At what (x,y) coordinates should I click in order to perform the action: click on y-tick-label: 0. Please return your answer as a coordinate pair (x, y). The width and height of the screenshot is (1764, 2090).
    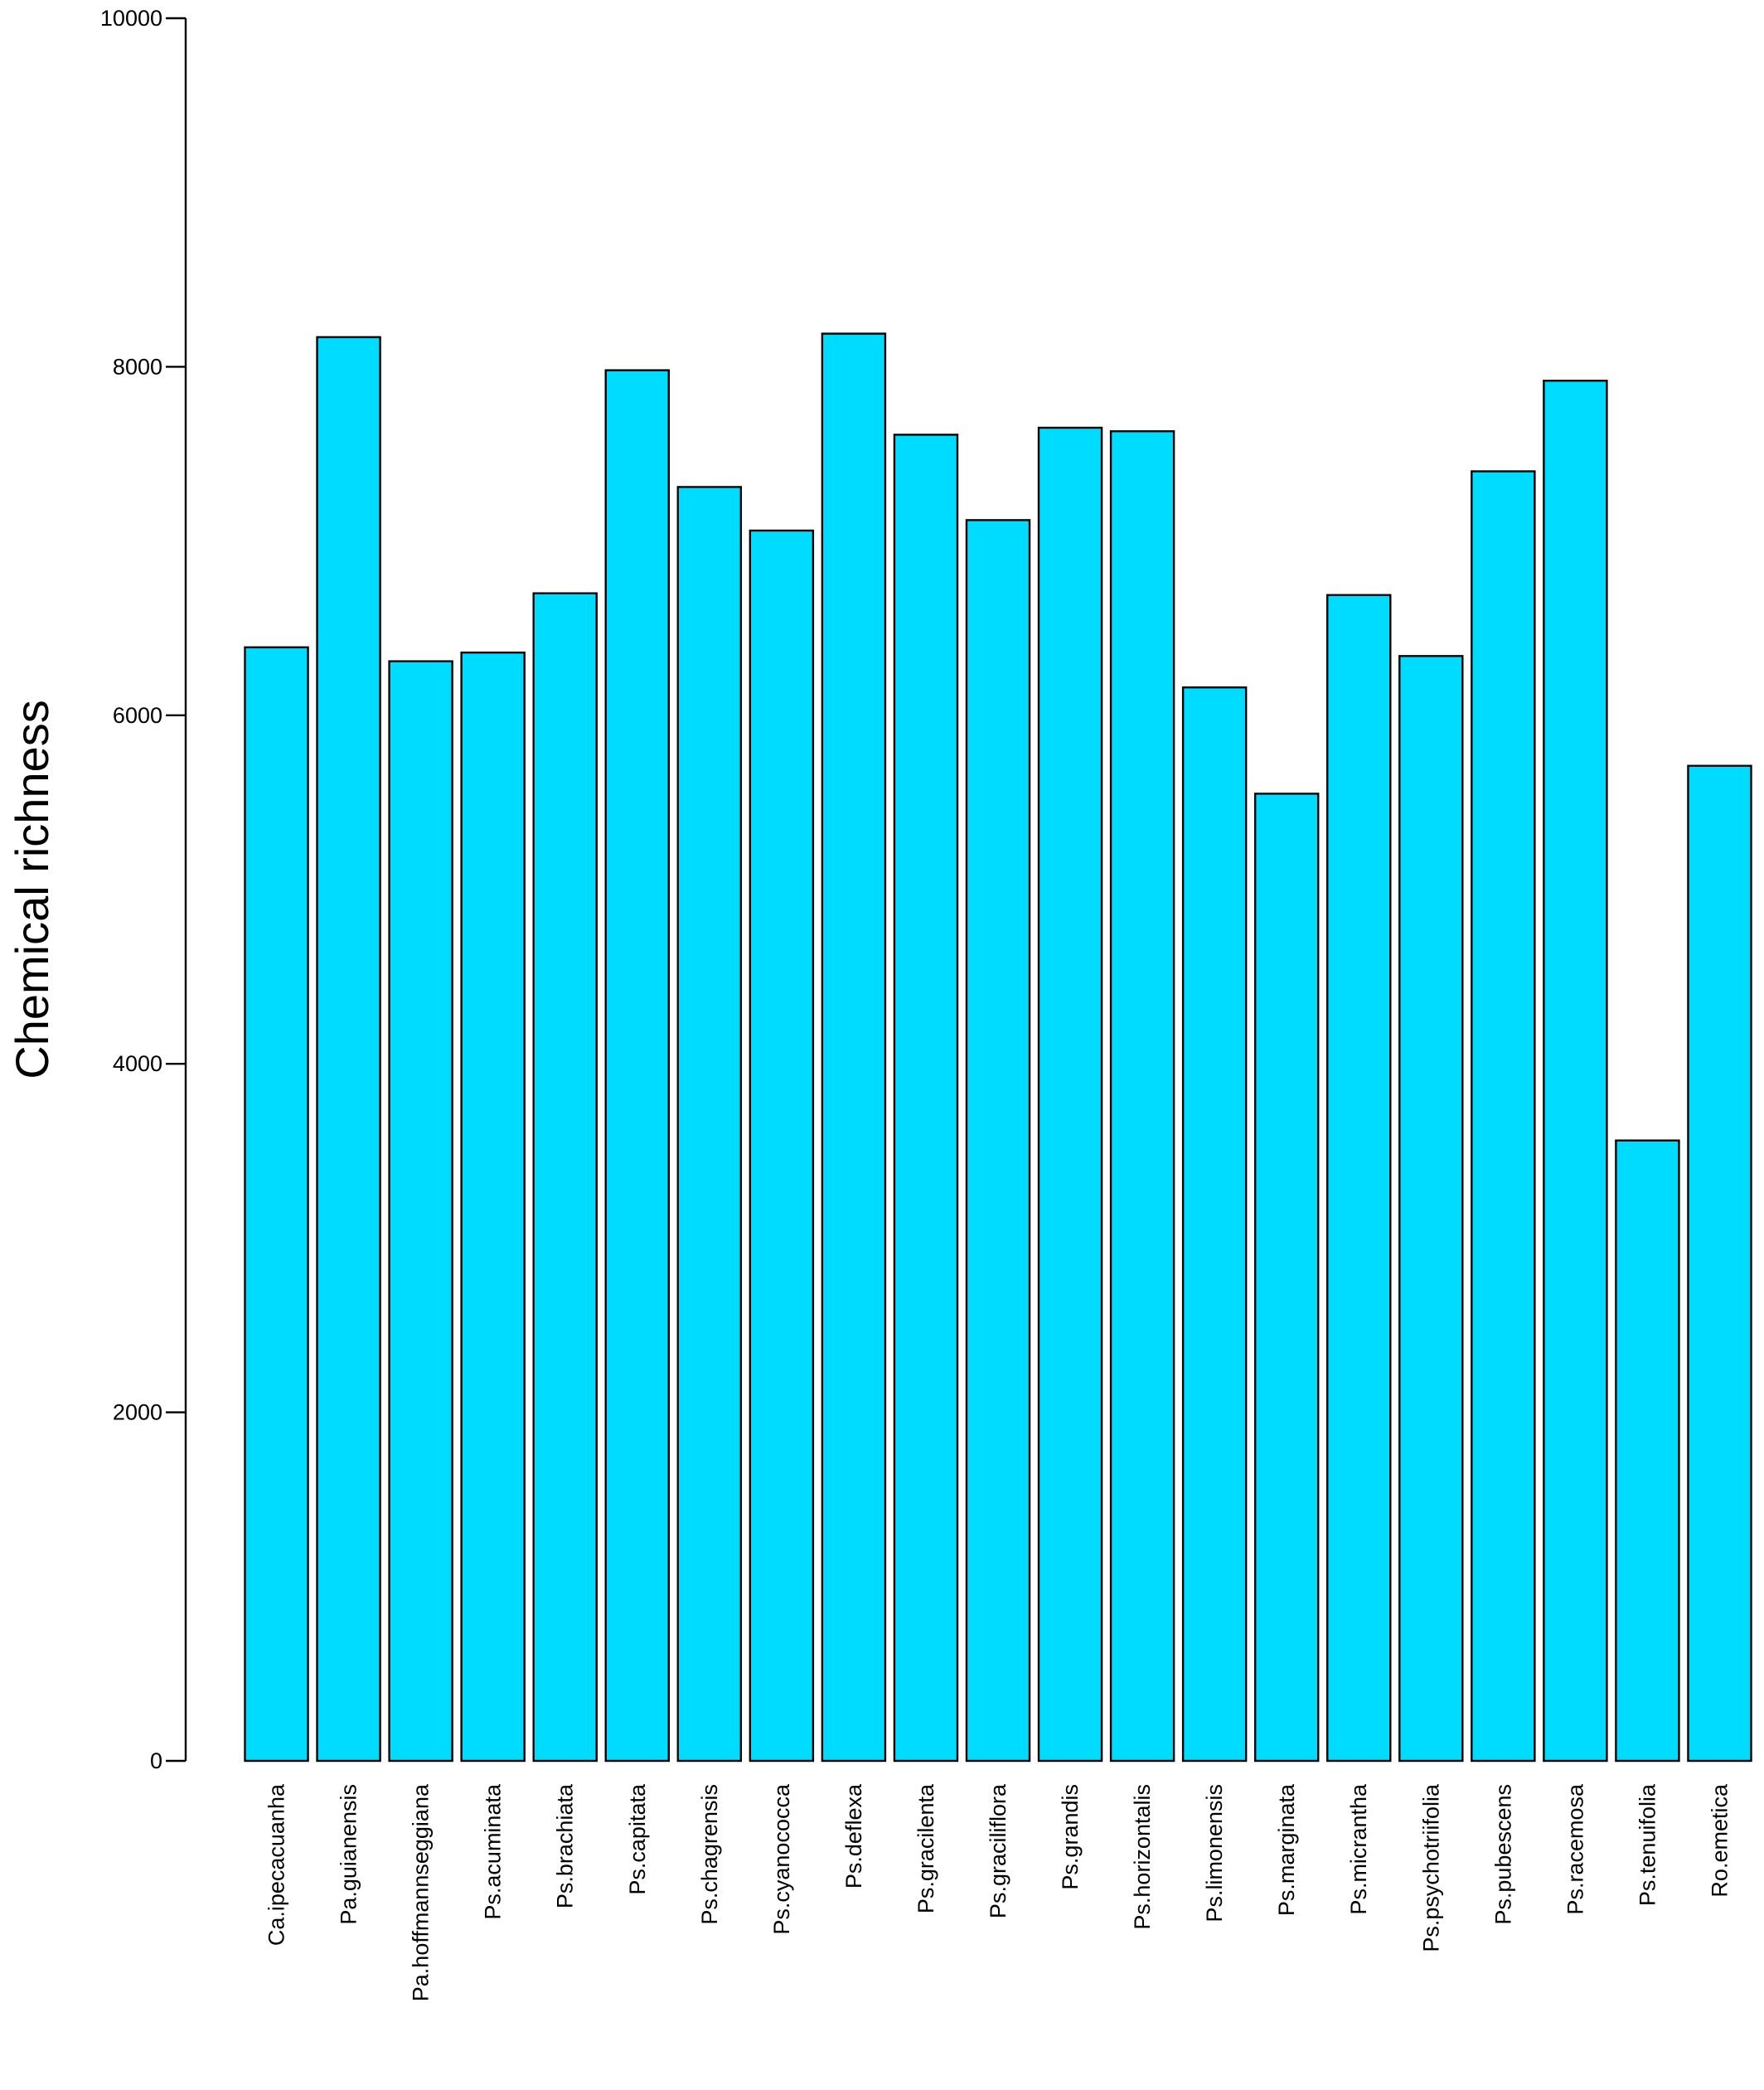
    Looking at the image, I should click on (156, 1761).